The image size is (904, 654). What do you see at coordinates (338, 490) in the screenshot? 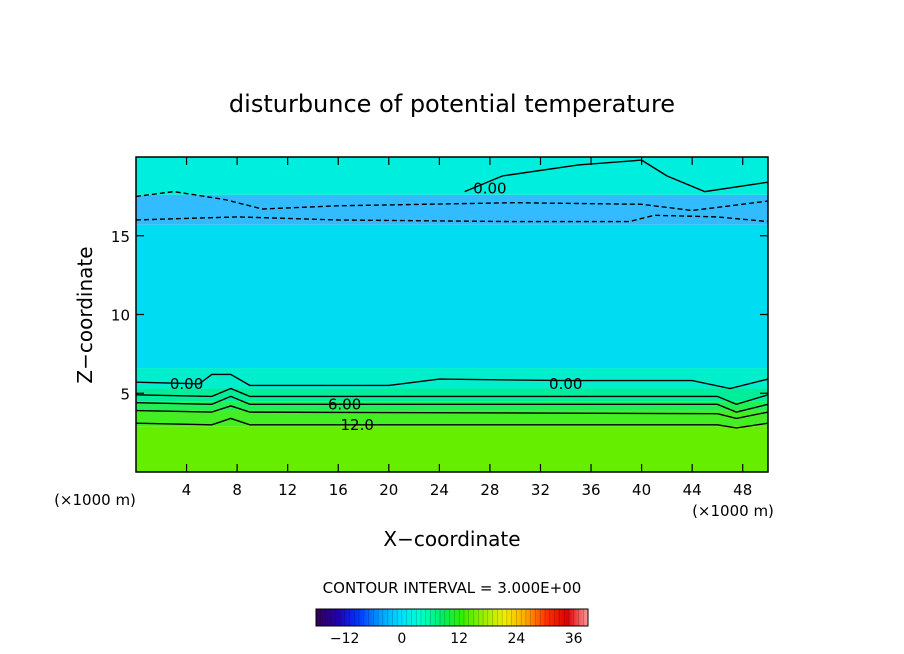
I see `x-tick-label: 16` at bounding box center [338, 490].